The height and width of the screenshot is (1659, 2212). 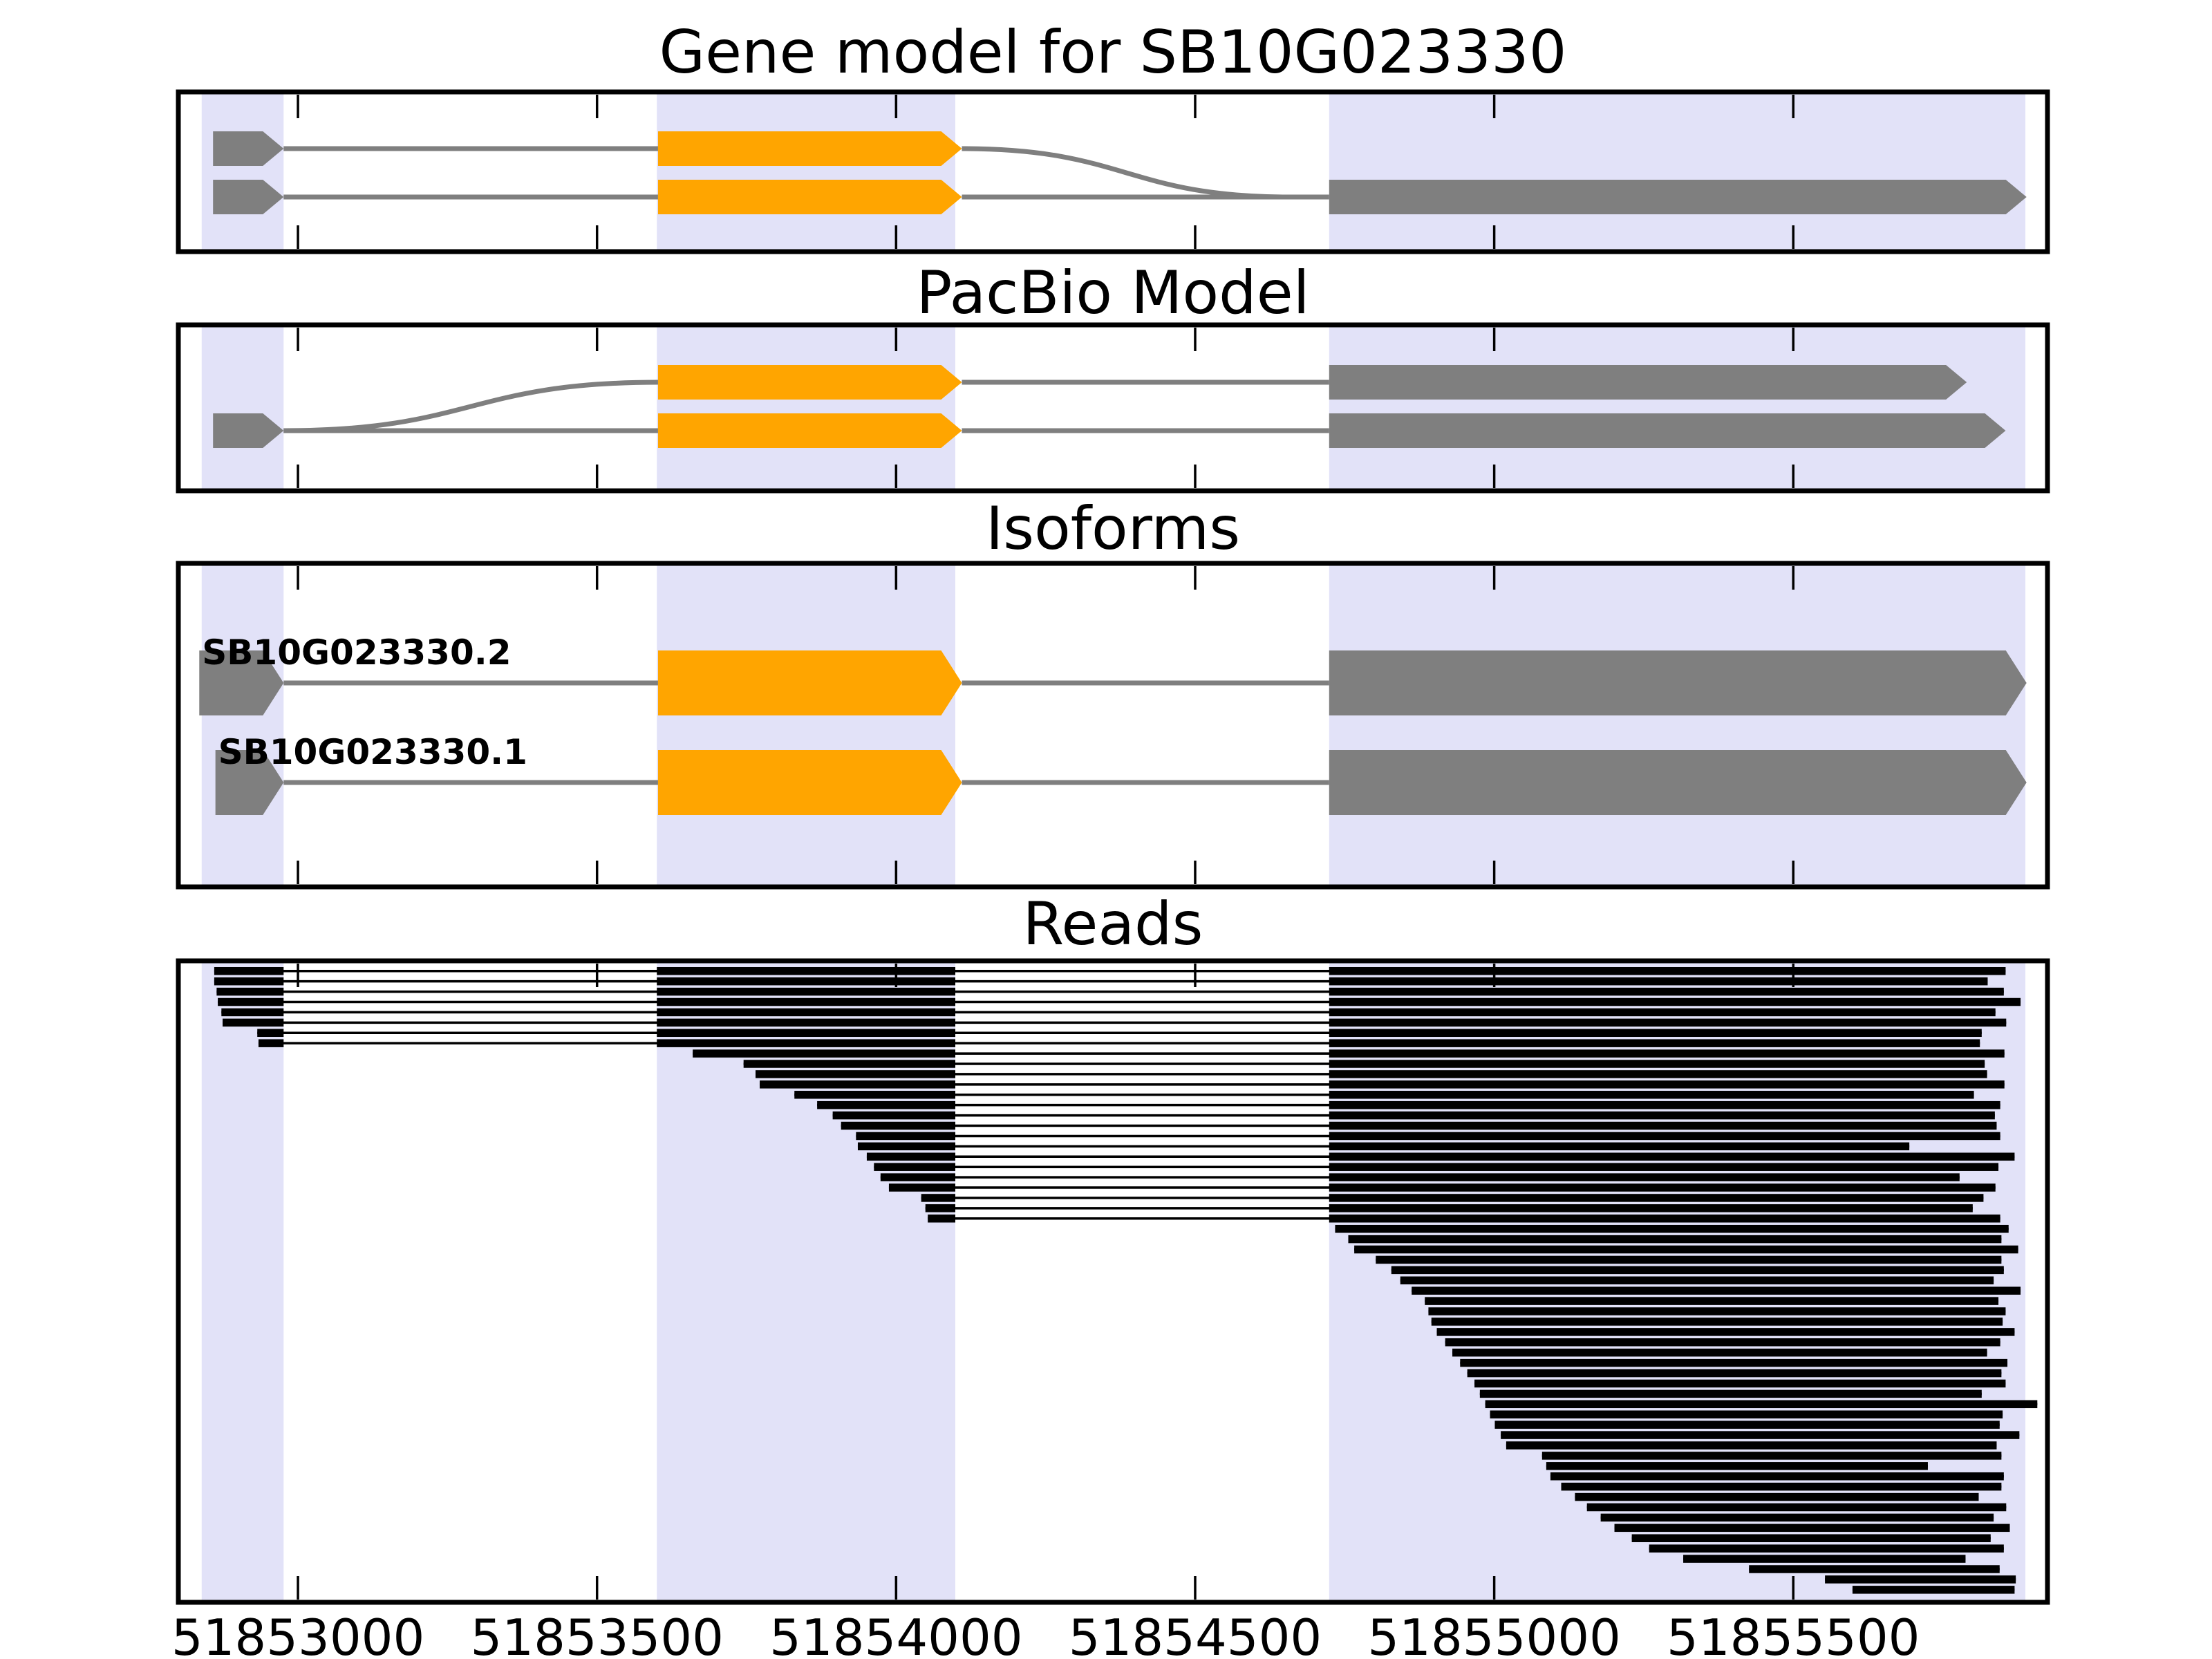 What do you see at coordinates (1112, 293) in the screenshot?
I see `pacbio-panel-title: PacBio Model` at bounding box center [1112, 293].